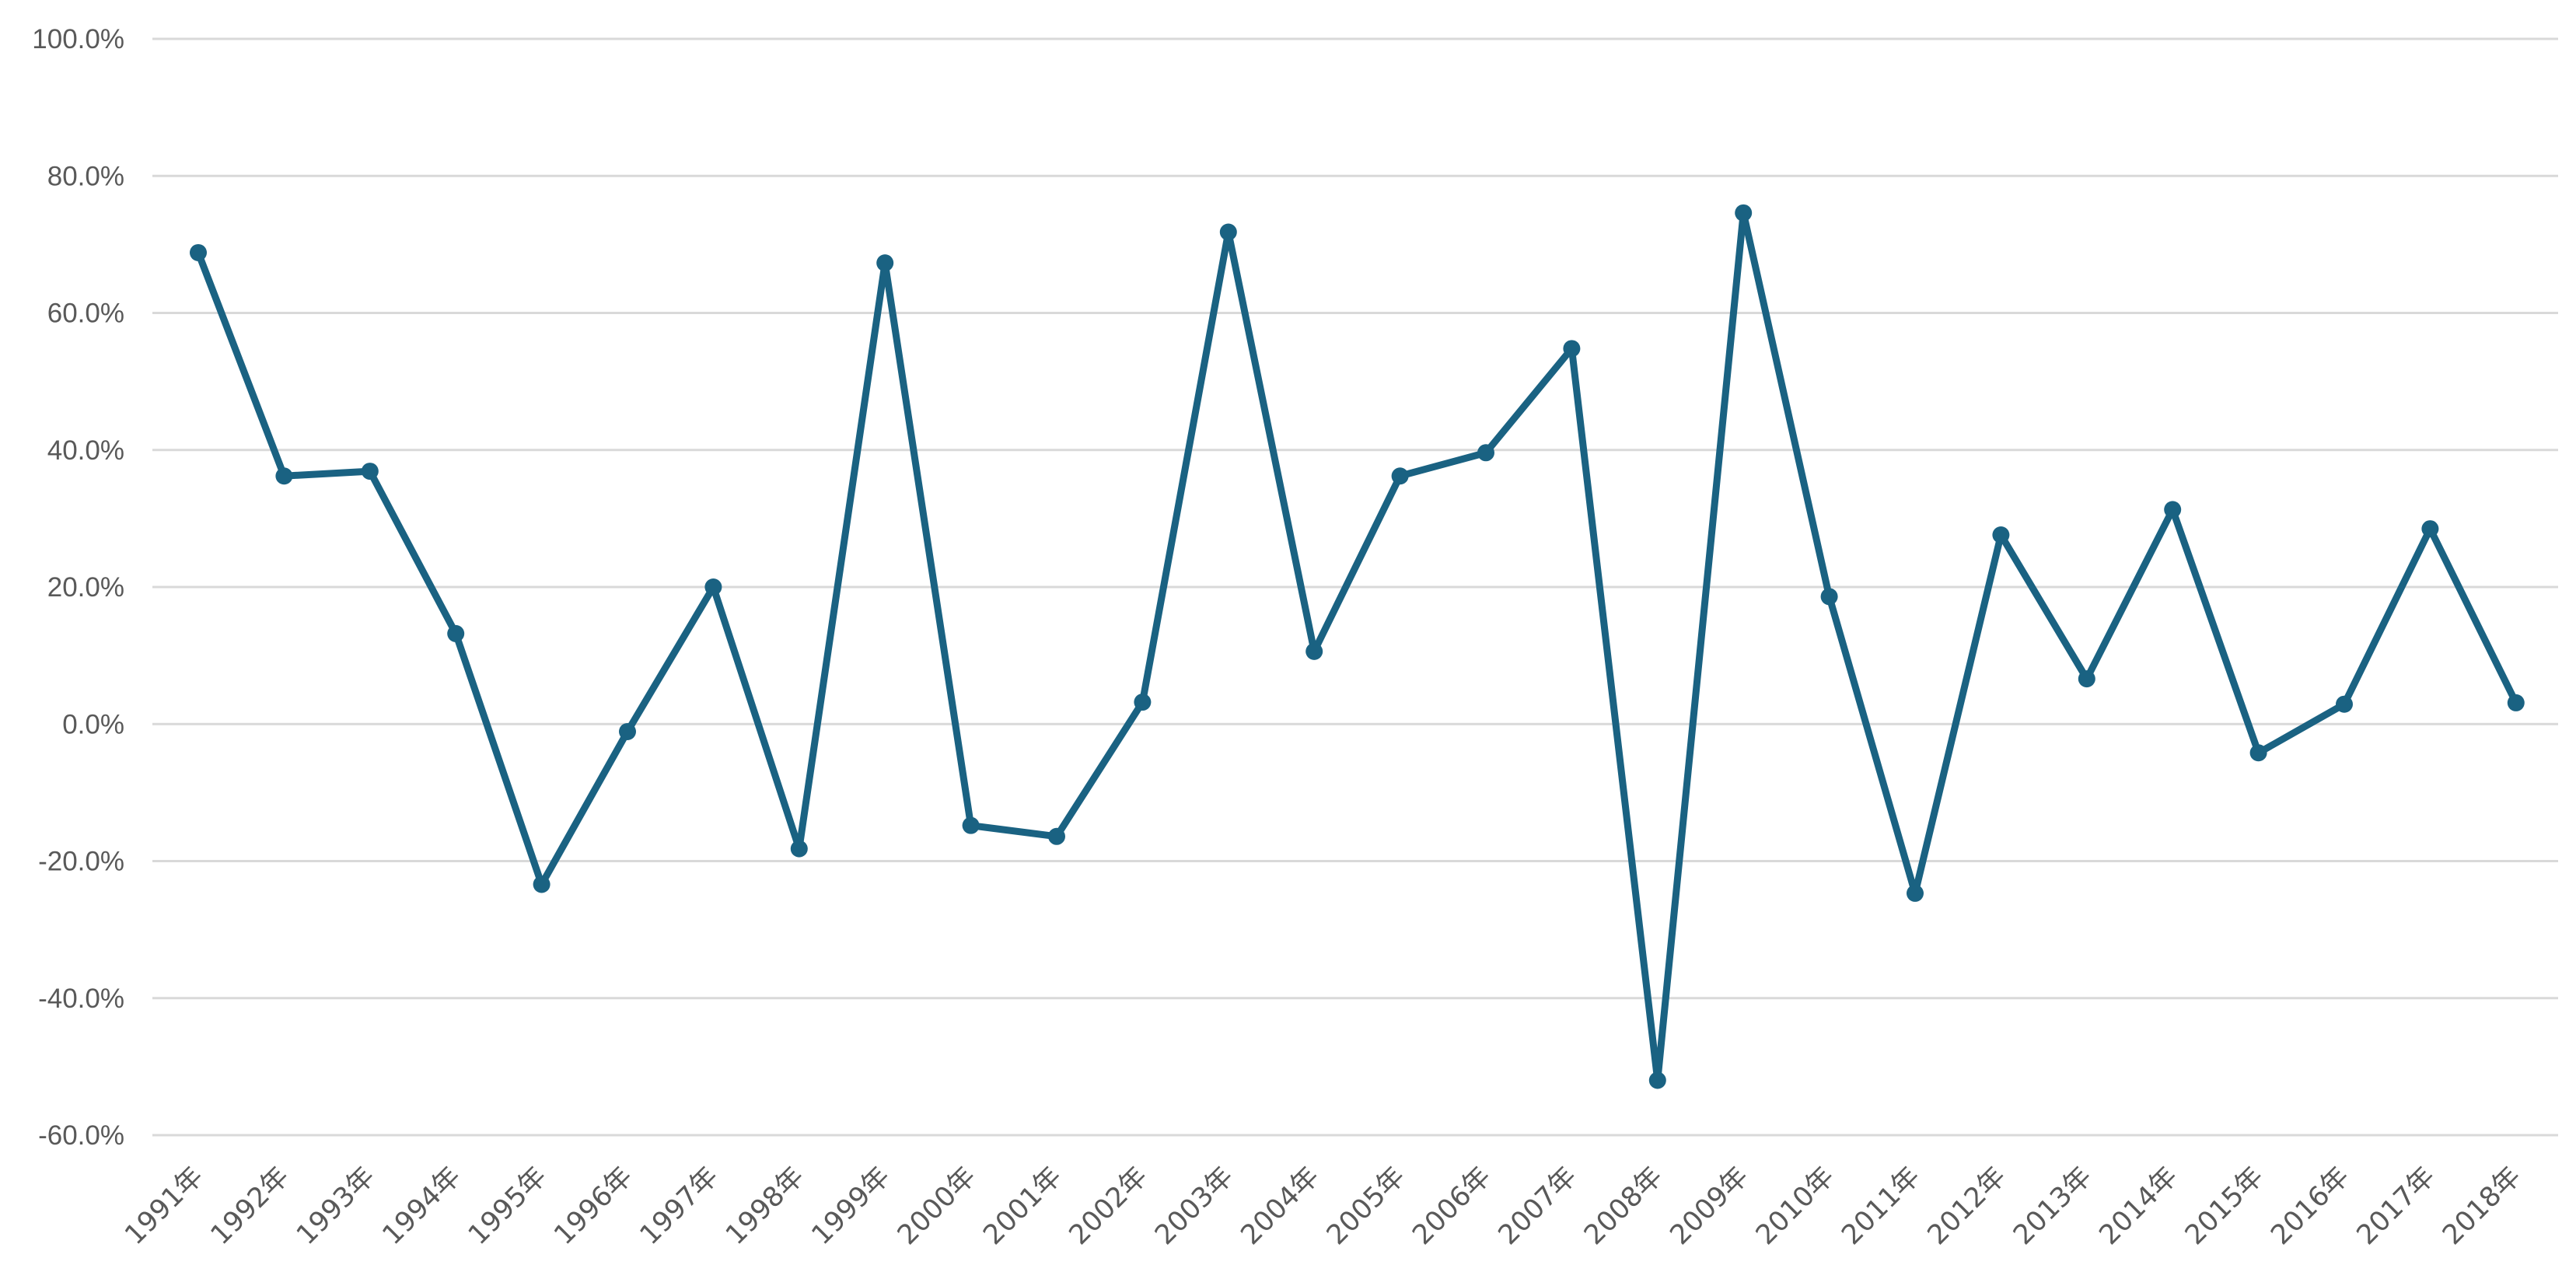 This screenshot has height=1279, width=2576. I want to click on x-tick-label: 1991年, so click(164, 1206).